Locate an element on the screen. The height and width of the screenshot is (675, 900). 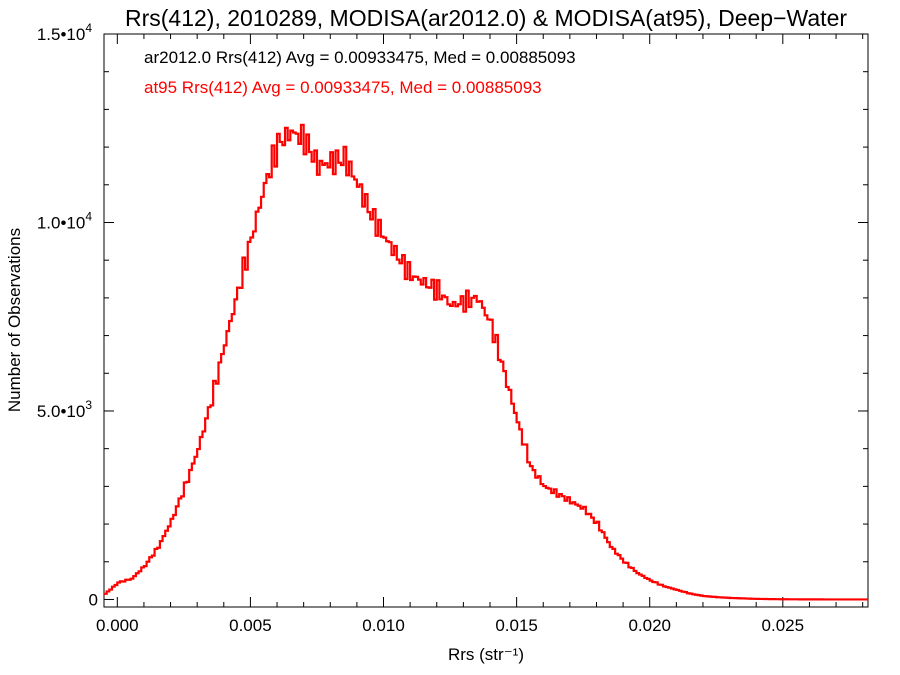
y-tick-label-base: 5.0•10 is located at coordinates (61, 411).